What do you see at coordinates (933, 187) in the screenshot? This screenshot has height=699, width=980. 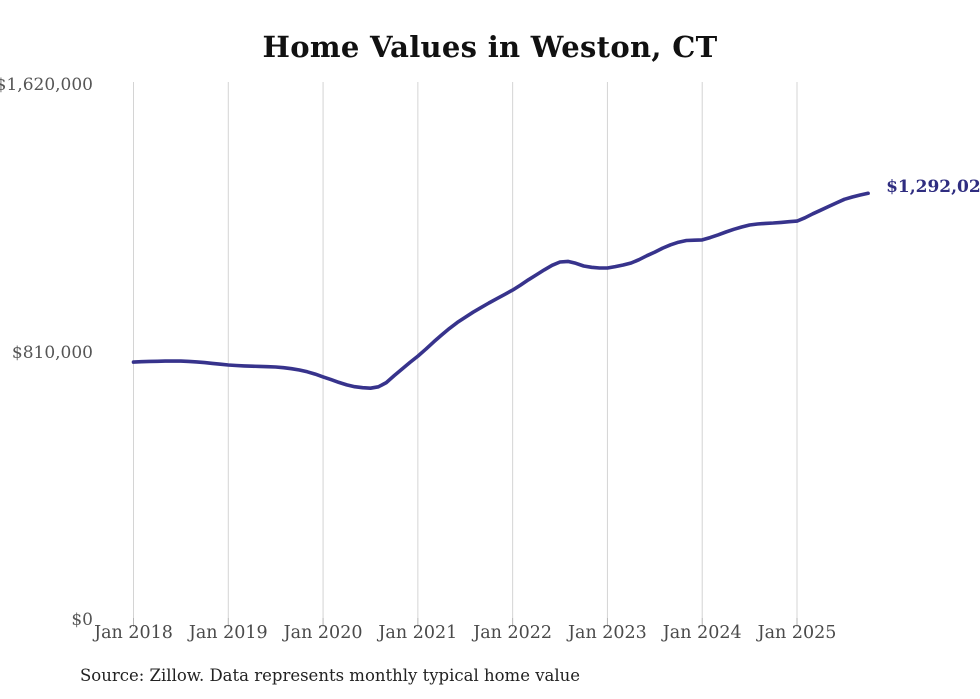 I see `latest-value-label: $1,292,022` at bounding box center [933, 187].